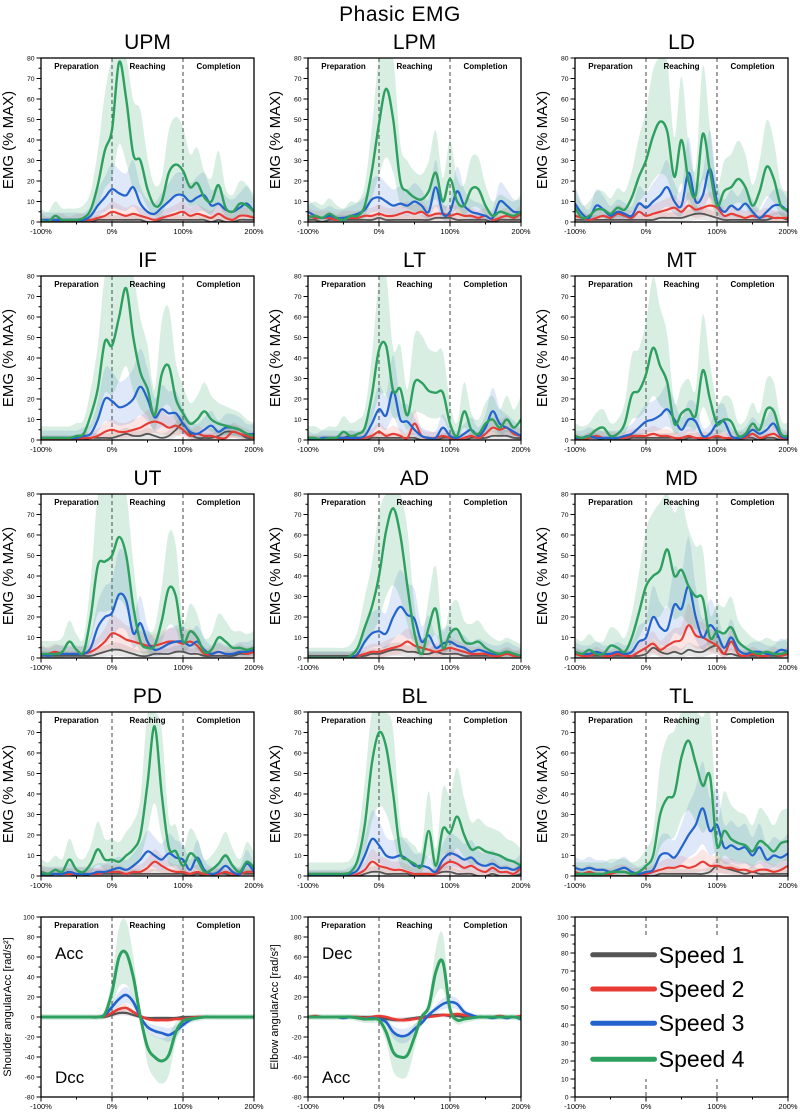 This screenshot has height=1119, width=800. What do you see at coordinates (681, 42) in the screenshot?
I see `panel-title: LD` at bounding box center [681, 42].